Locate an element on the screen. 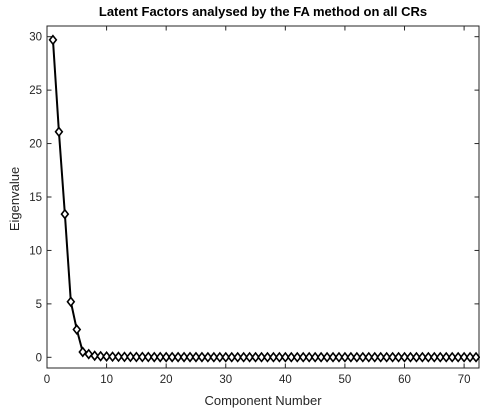 The image size is (480, 411). x-tick-label: 0 is located at coordinates (47, 380).